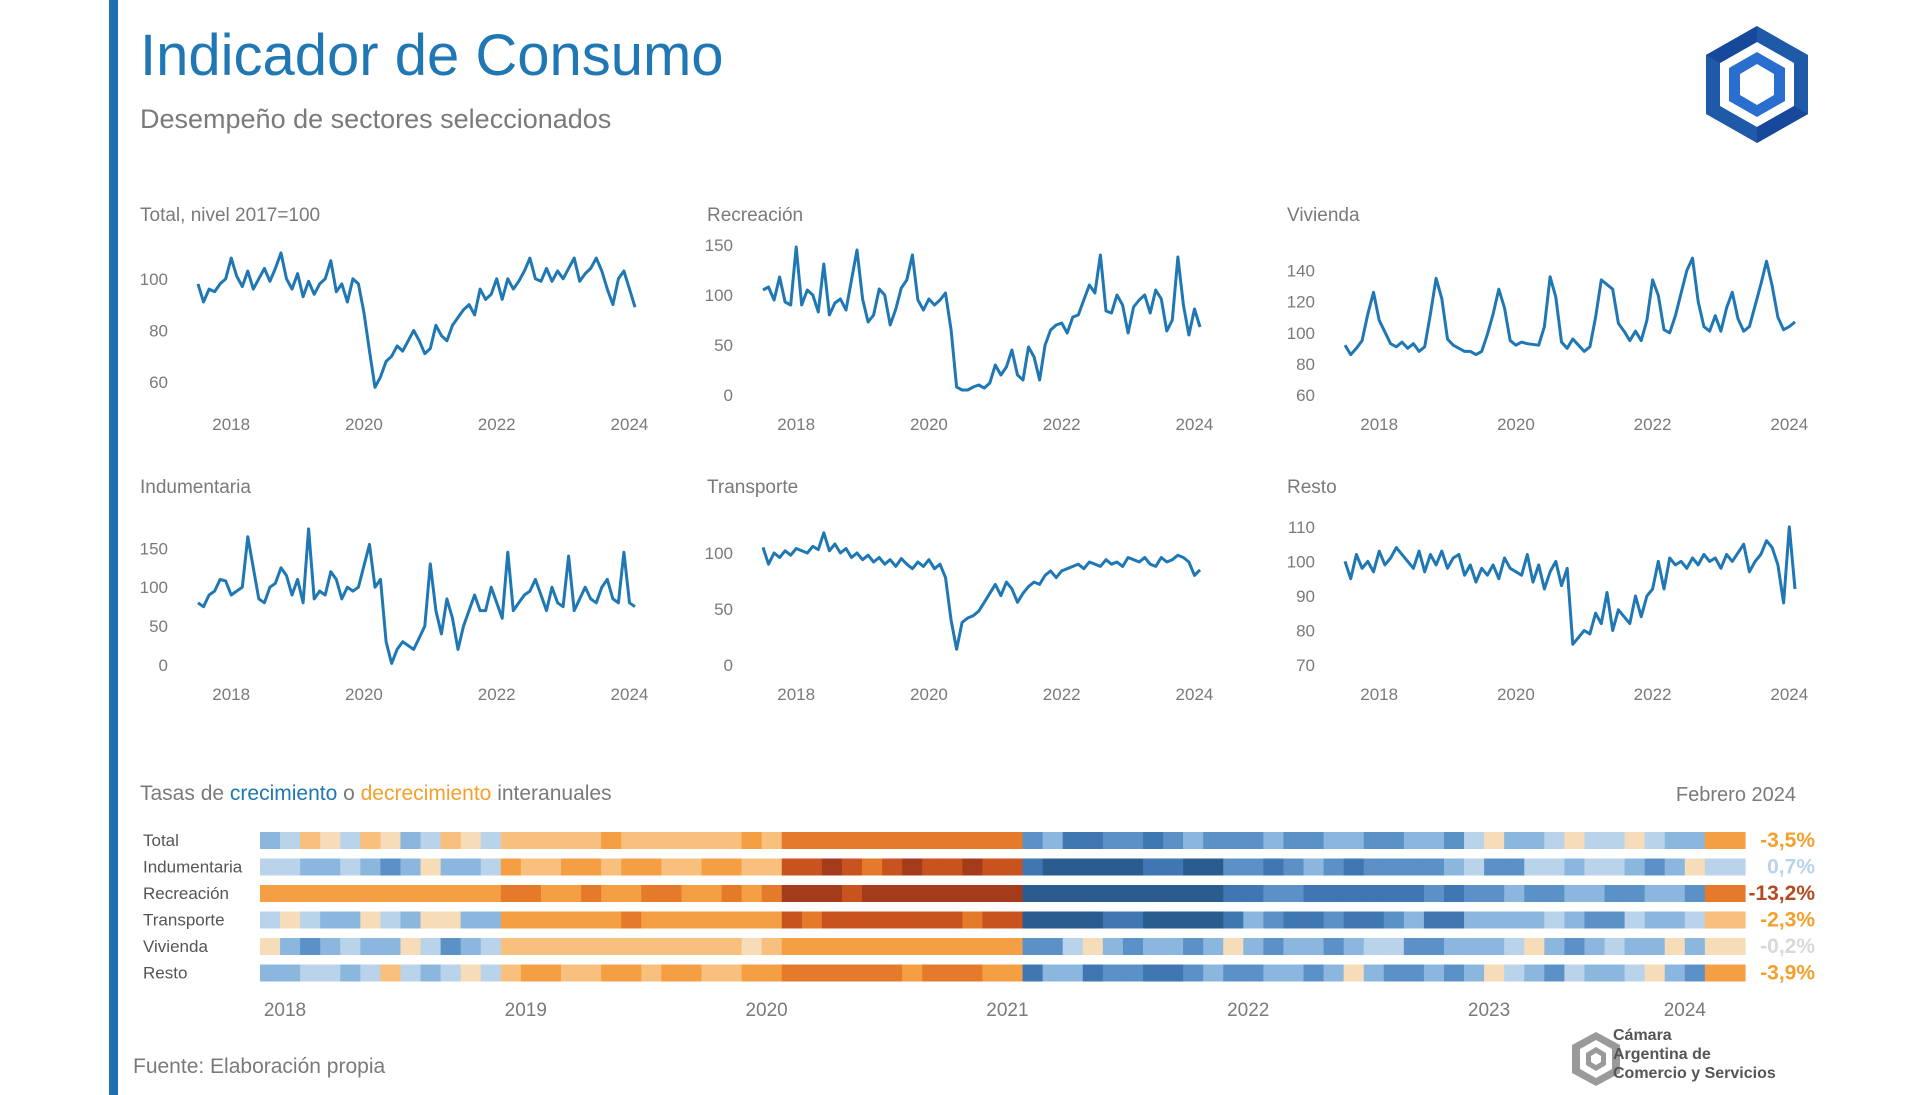 Image resolution: width=1920 pixels, height=1095 pixels. What do you see at coordinates (193, 867) in the screenshot?
I see `heatmap-row-label: Indumentaria` at bounding box center [193, 867].